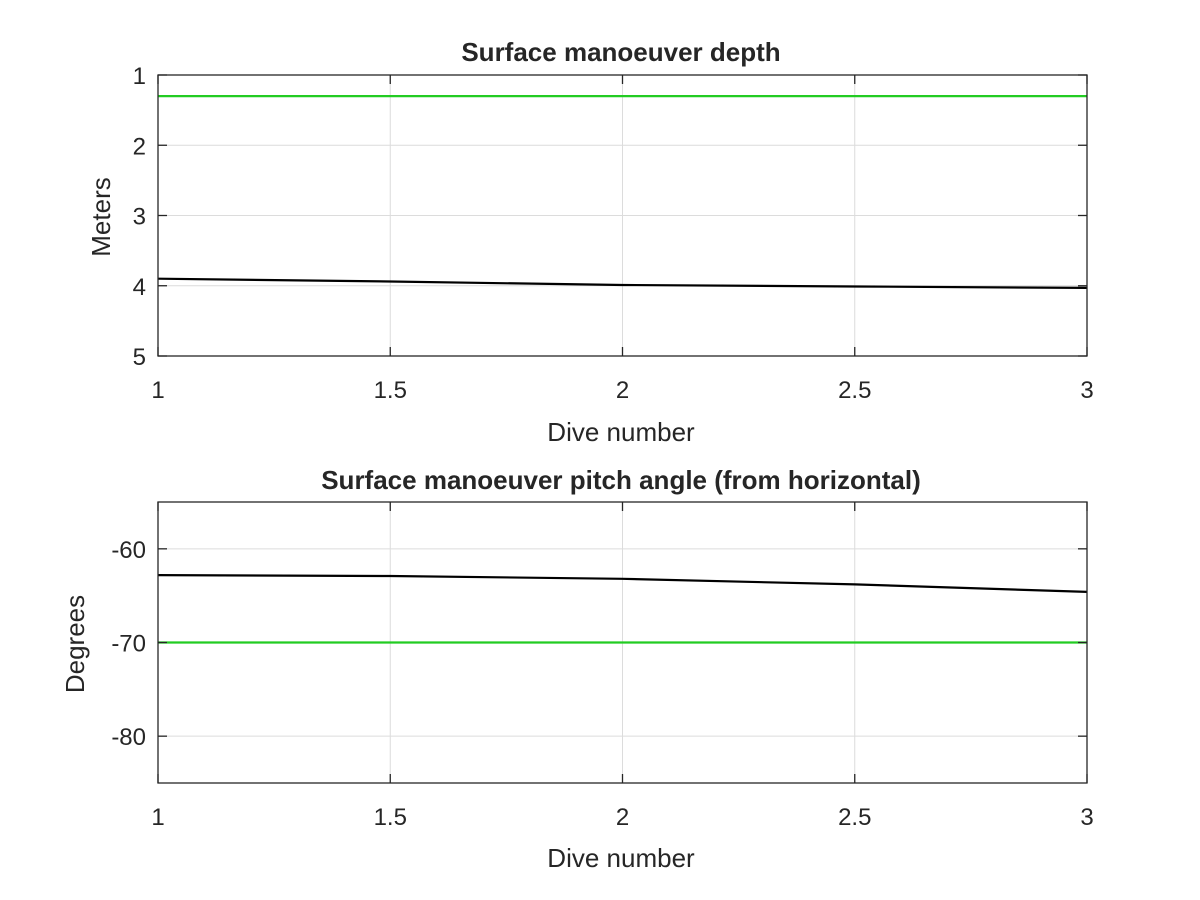 This screenshot has height=900, width=1200. What do you see at coordinates (620, 52) in the screenshot?
I see `chart-title: Surface manoeuver depth` at bounding box center [620, 52].